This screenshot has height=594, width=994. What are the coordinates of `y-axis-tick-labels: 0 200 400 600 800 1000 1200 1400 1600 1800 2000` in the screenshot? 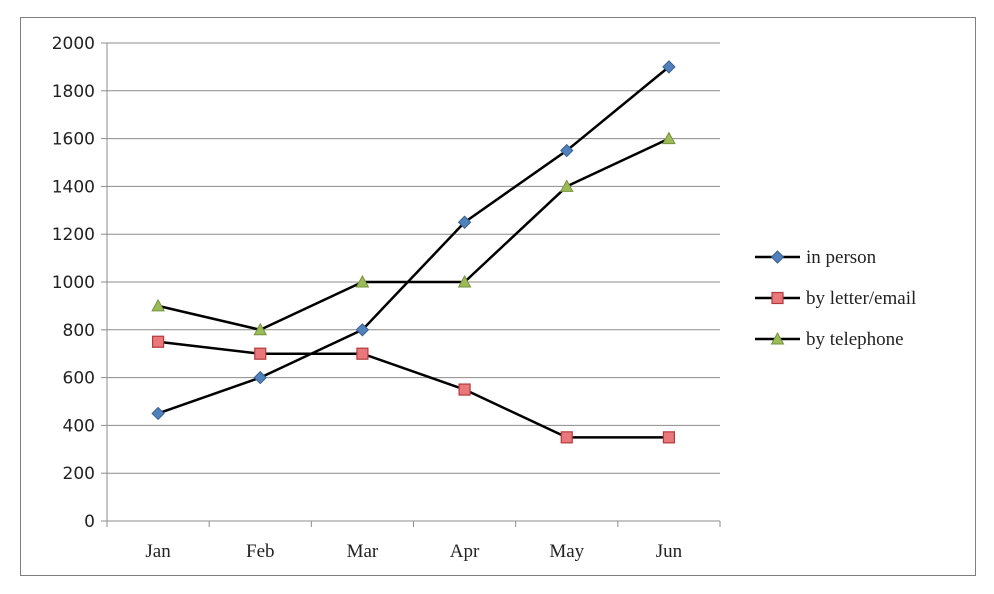 It's located at (73, 283).